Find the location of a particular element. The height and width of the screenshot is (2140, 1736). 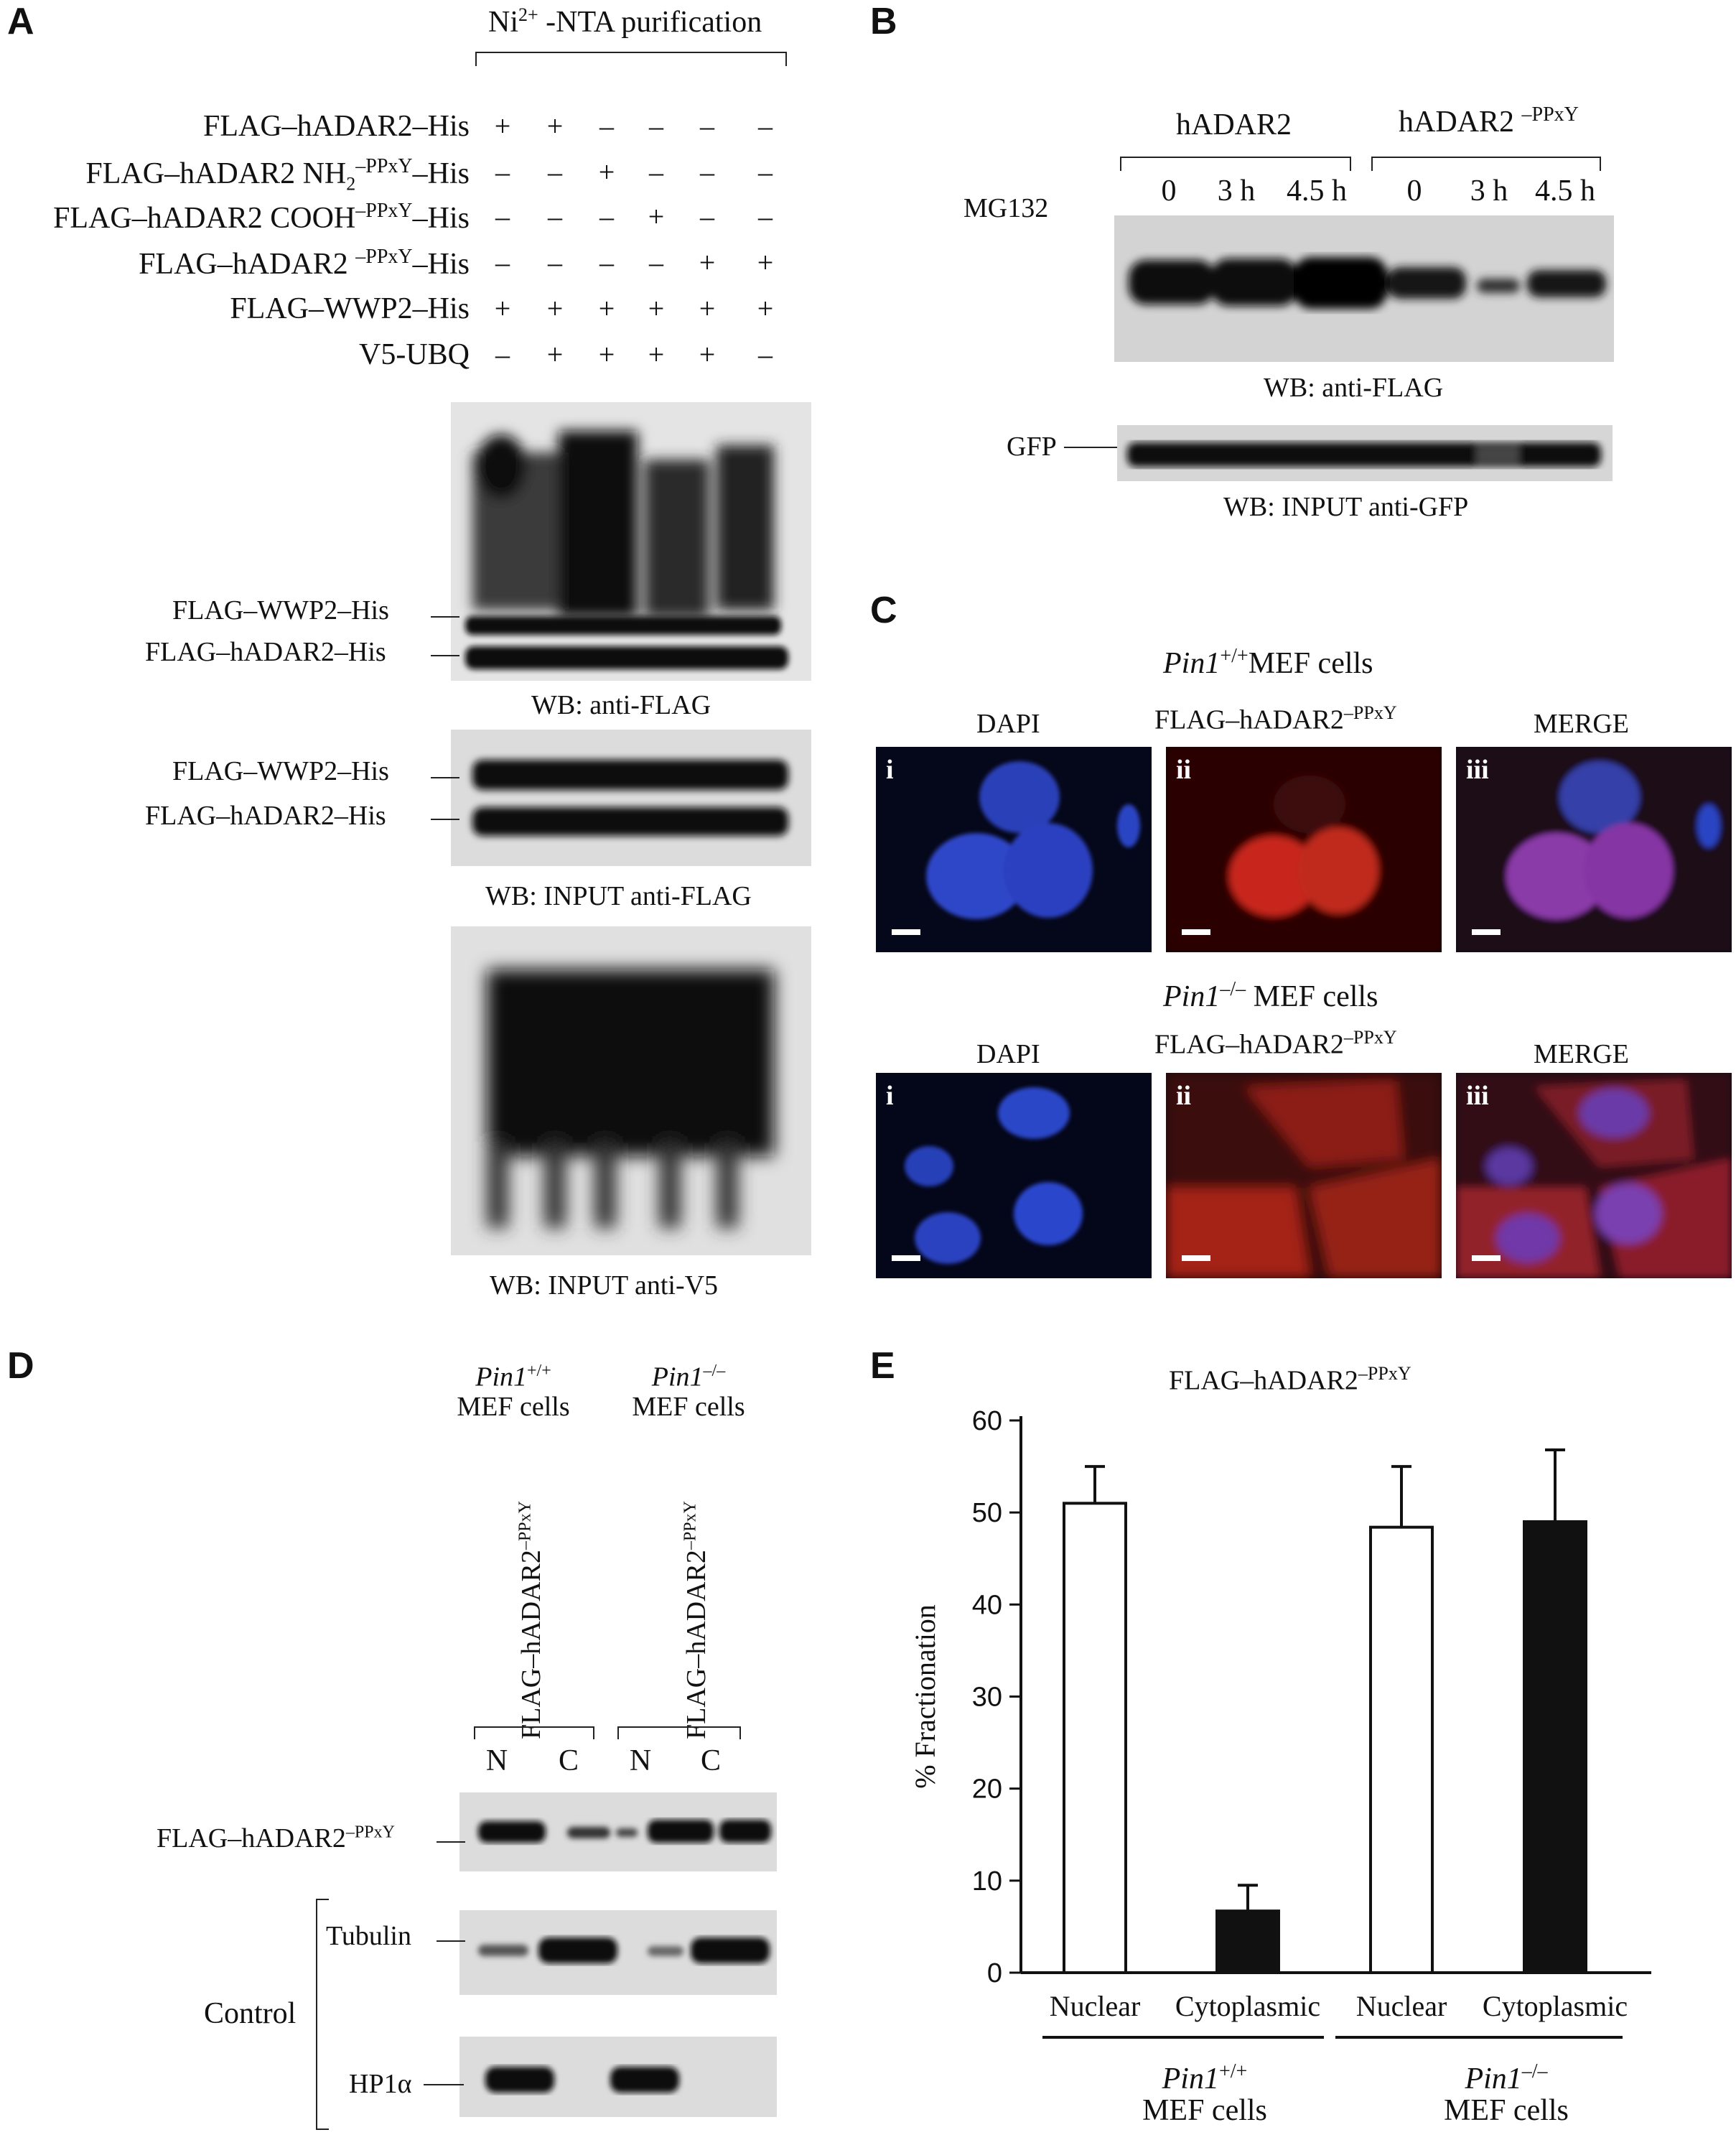

condition-label-text: FLAG–hADAR2 is located at coordinates (247, 264).